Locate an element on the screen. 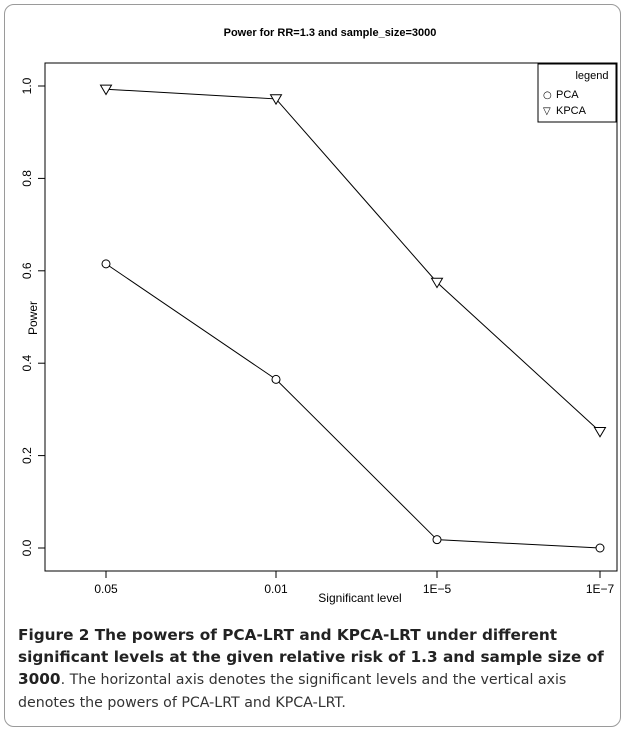  x-tick-label: 0.05 is located at coordinates (106, 589).